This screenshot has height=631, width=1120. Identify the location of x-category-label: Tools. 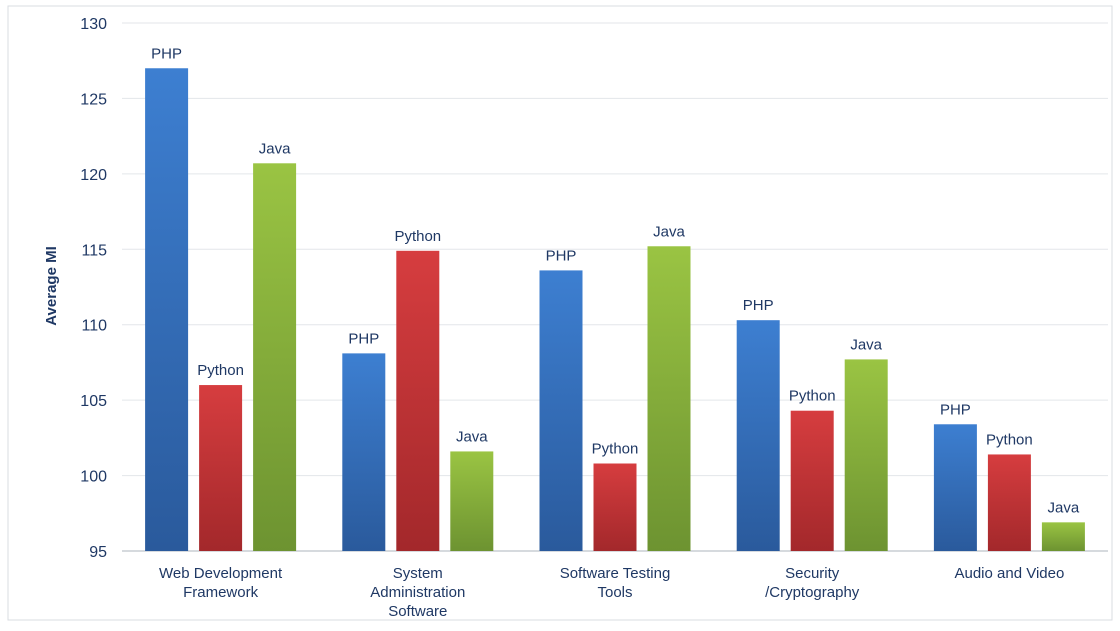
(614, 592).